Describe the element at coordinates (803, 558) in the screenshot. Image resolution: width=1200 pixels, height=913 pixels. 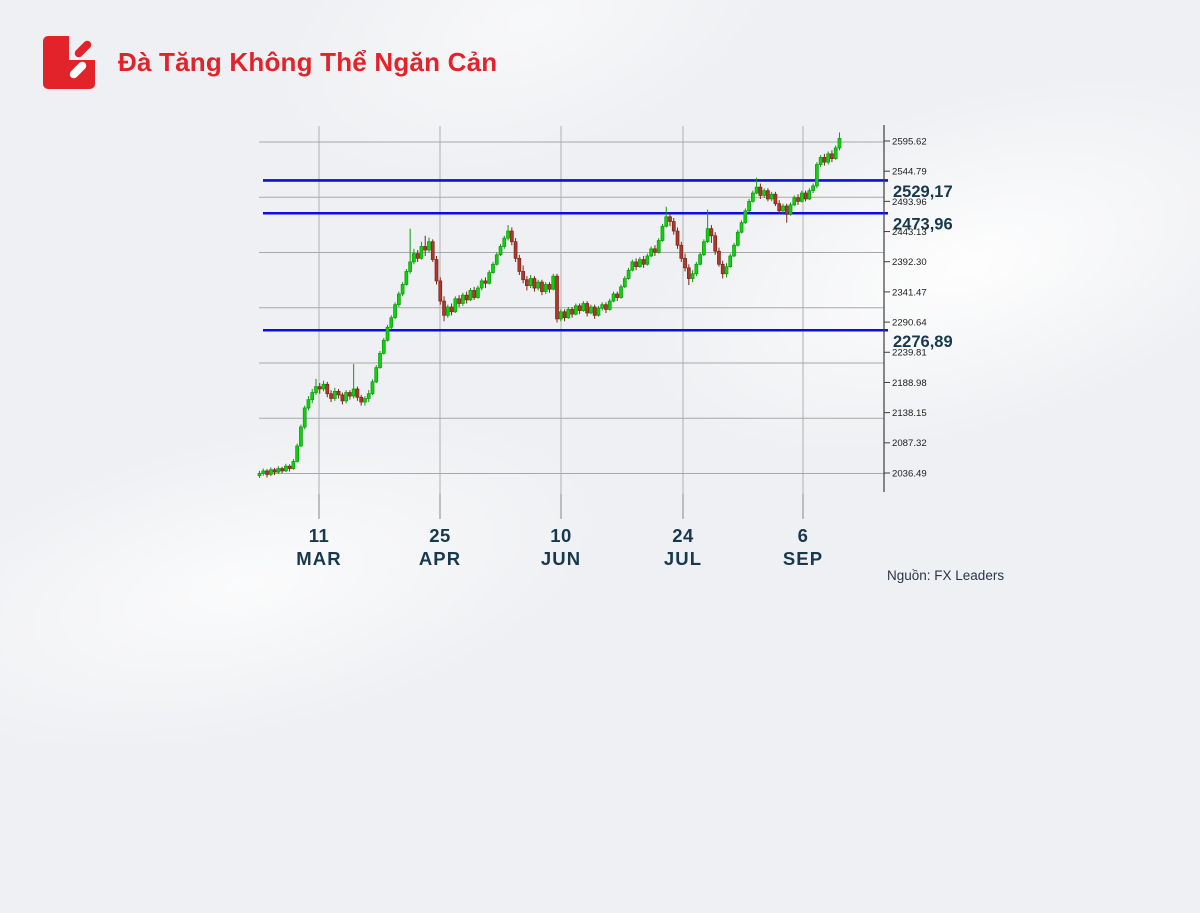
I see `x-tick-month-label: SEP` at that location.